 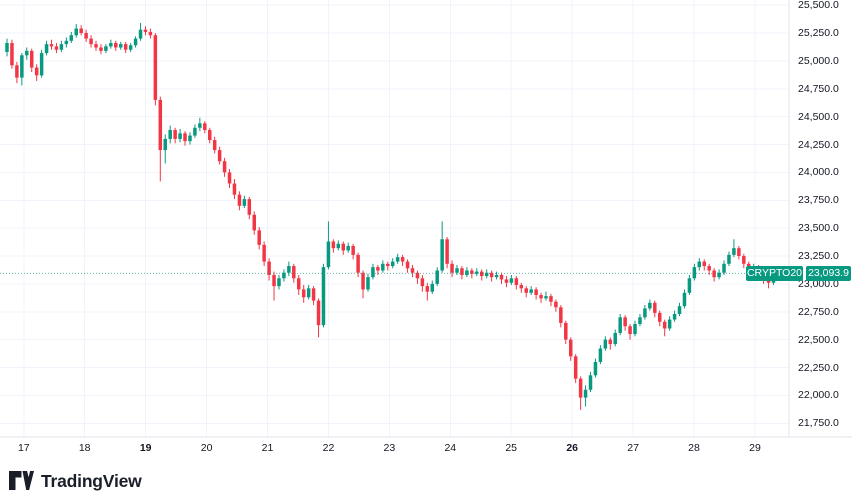 What do you see at coordinates (828, 273) in the screenshot?
I see `last-price-axis-tag: 23,093.9` at bounding box center [828, 273].